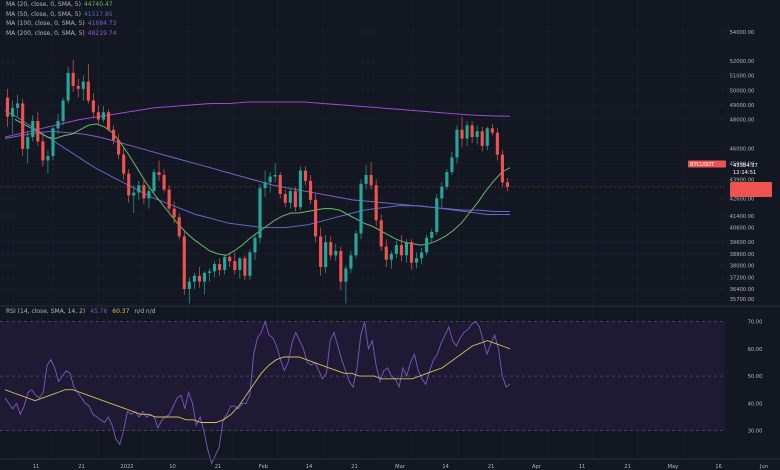 This screenshot has height=470, width=780. I want to click on current-price-tag: BTCUSDT BTCUSDT 43384.37 12:14:51, so click(730, 178).